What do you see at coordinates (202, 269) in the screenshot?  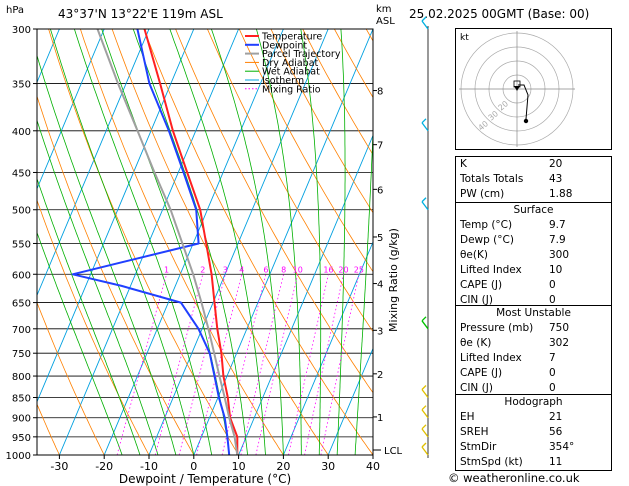 I see `mixing-ratio-label: 2` at bounding box center [202, 269].